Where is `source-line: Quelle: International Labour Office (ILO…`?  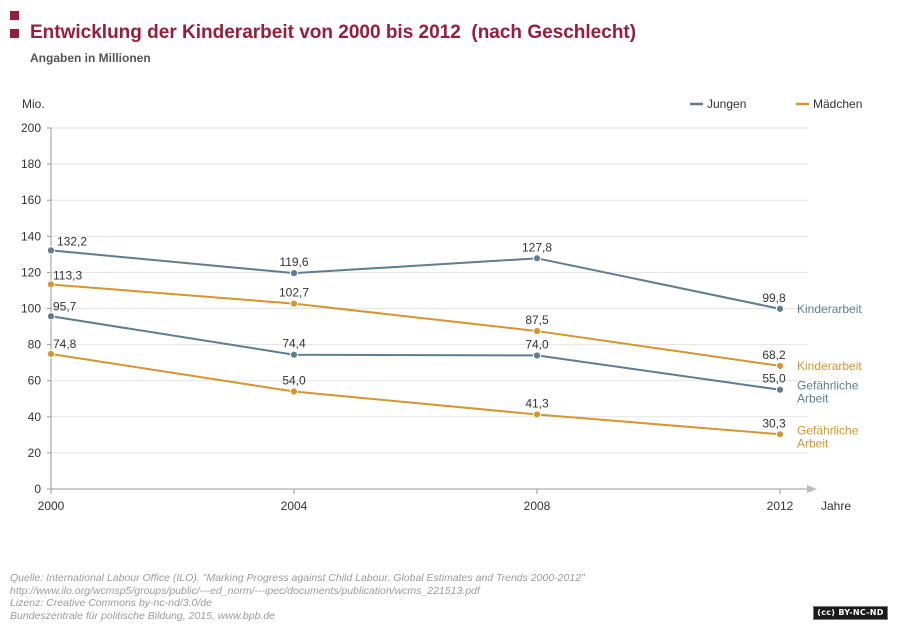 source-line: Quelle: International Labour Office (ILO… is located at coordinates (297, 578).